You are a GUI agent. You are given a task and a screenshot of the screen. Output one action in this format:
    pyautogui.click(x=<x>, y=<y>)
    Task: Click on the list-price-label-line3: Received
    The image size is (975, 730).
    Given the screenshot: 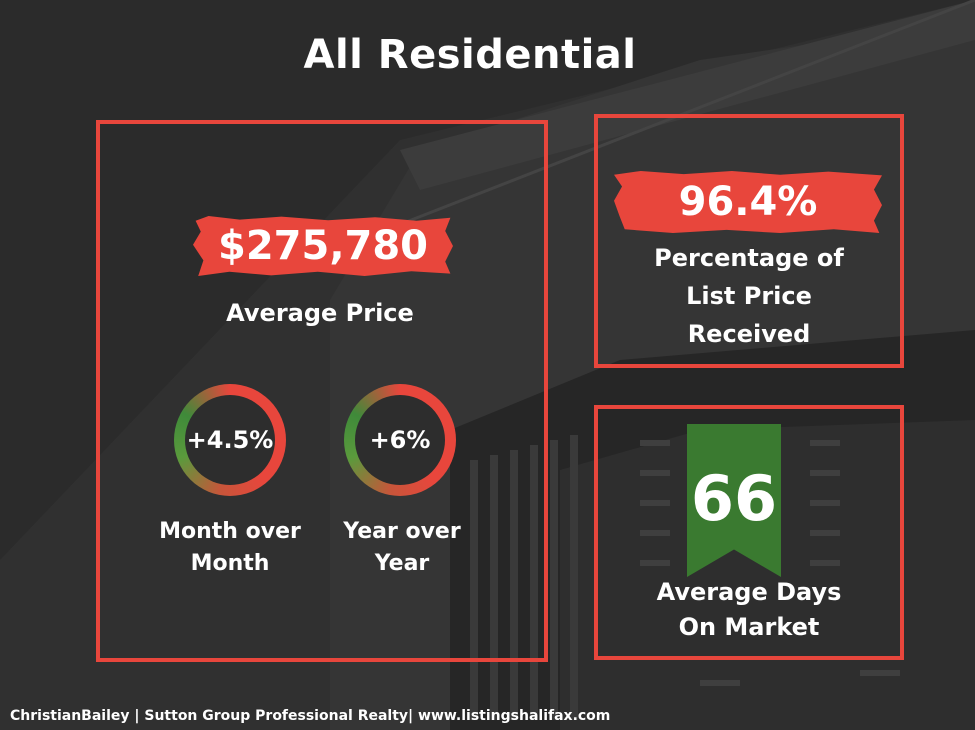 What is the action you would take?
    pyautogui.click(x=749, y=334)
    